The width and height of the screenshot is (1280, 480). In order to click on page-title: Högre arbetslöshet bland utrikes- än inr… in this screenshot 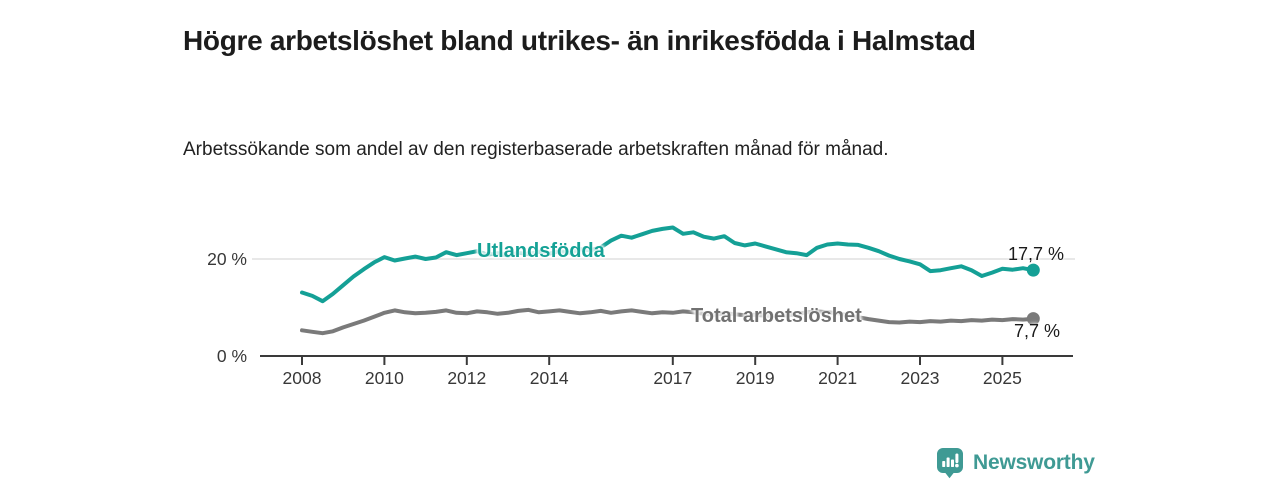, I will do `click(579, 40)`.